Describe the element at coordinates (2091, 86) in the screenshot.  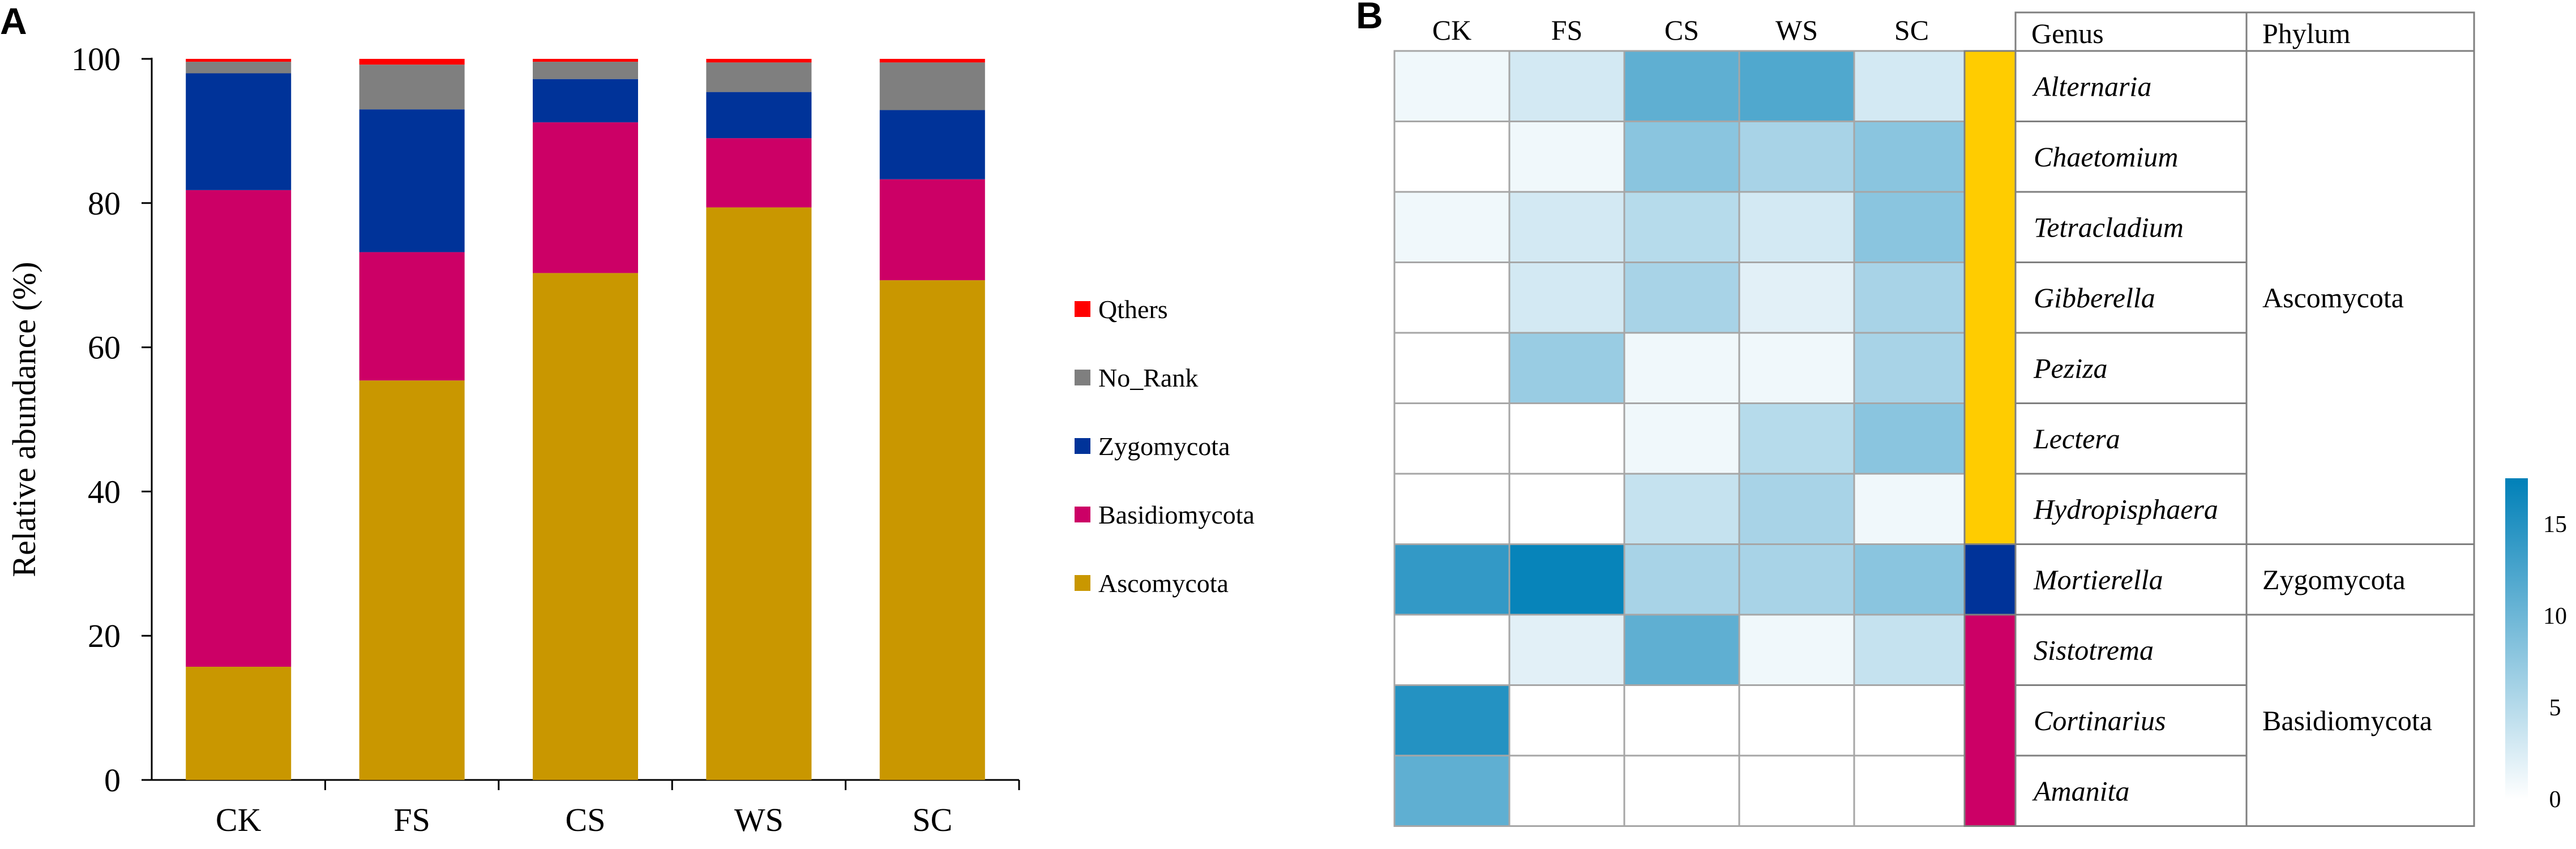
I see `genus-label: Alternaria` at that location.